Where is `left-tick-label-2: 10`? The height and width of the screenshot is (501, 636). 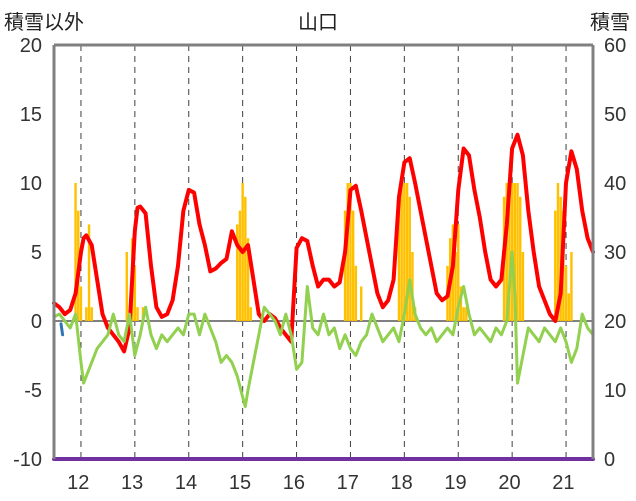
left-tick-label-2: 10 is located at coordinates (31, 184).